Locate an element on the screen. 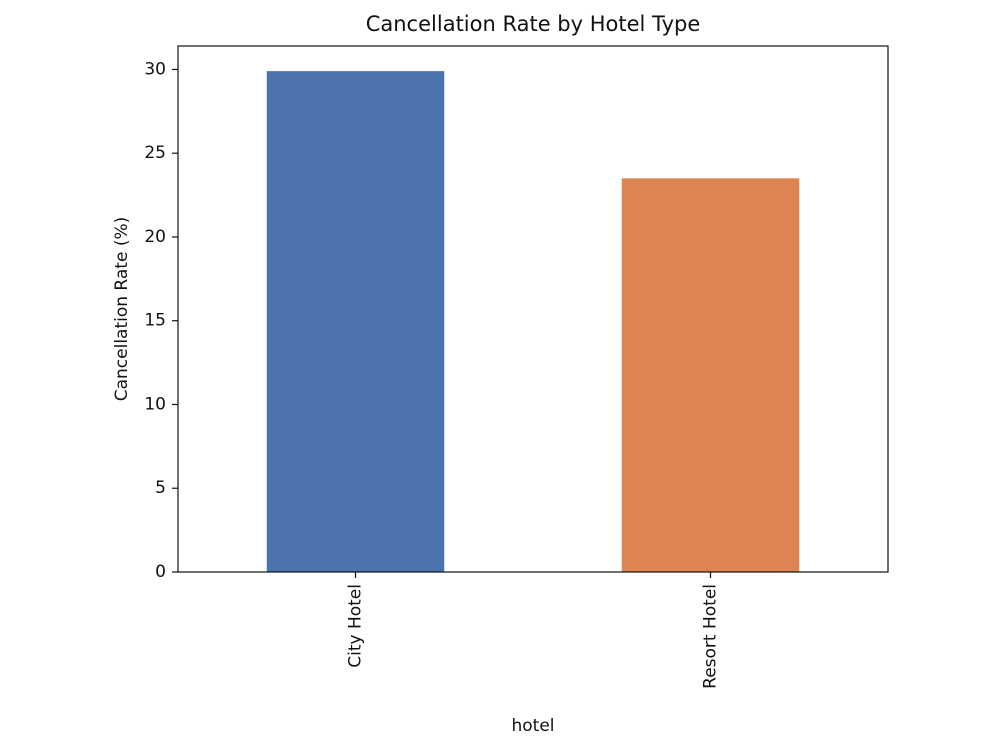 The image size is (1000, 750). y-tick-label: 30 is located at coordinates (155, 69).